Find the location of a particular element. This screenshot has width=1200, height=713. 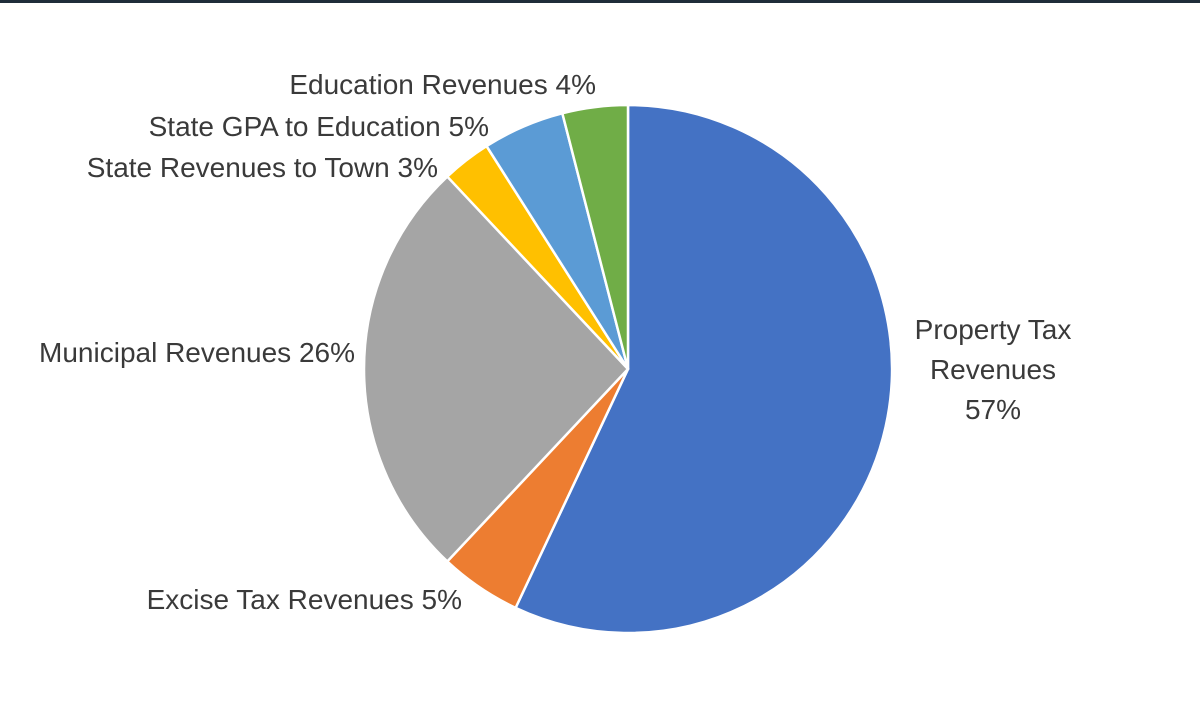

label-line: State Revenues to Town 3% is located at coordinates (262, 167).